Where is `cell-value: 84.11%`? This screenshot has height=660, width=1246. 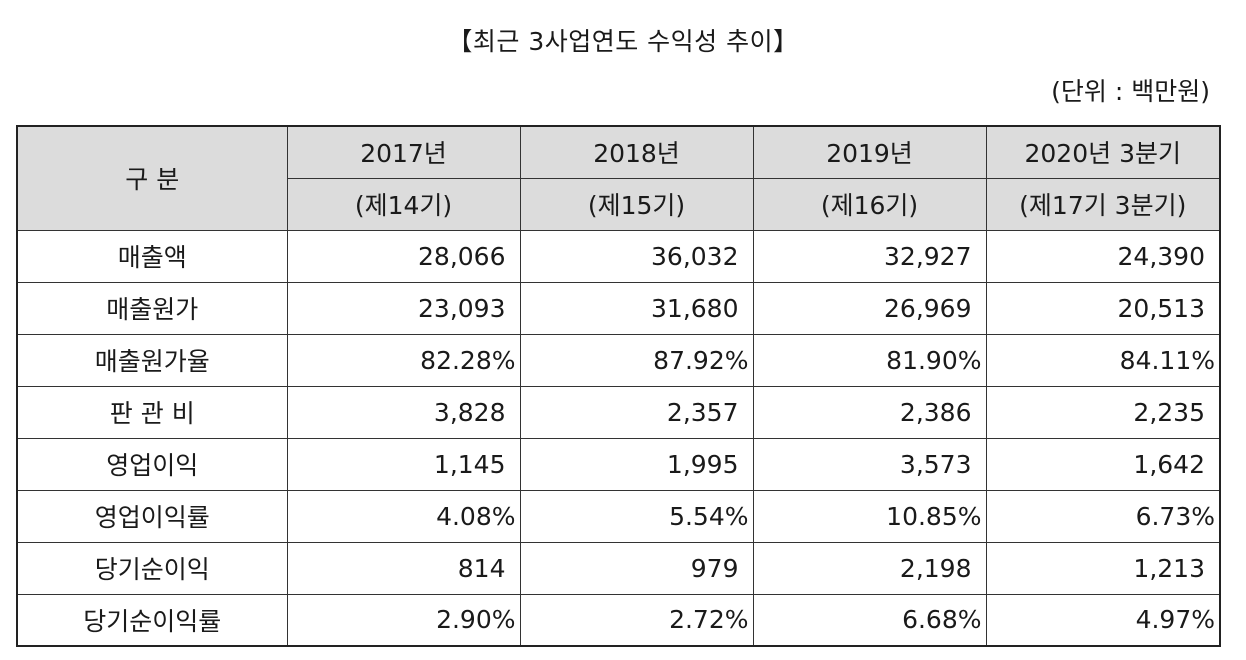
cell-value: 84.11% is located at coordinates (1103, 360).